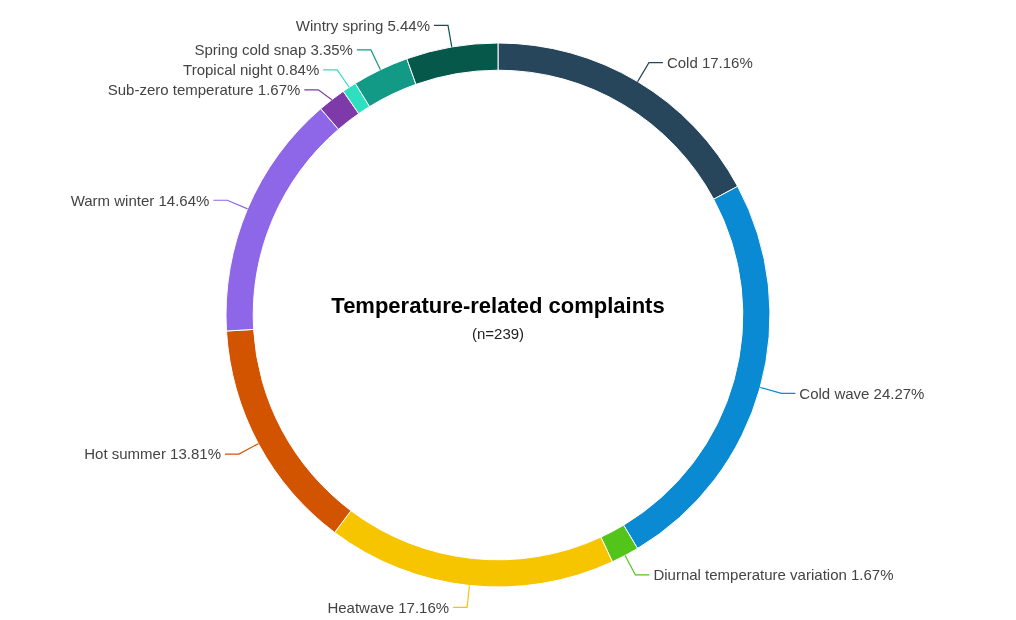 This screenshot has height=620, width=1016. Describe the element at coordinates (362, 25) in the screenshot. I see `slice-label: Wintry spring 5.44%` at that location.